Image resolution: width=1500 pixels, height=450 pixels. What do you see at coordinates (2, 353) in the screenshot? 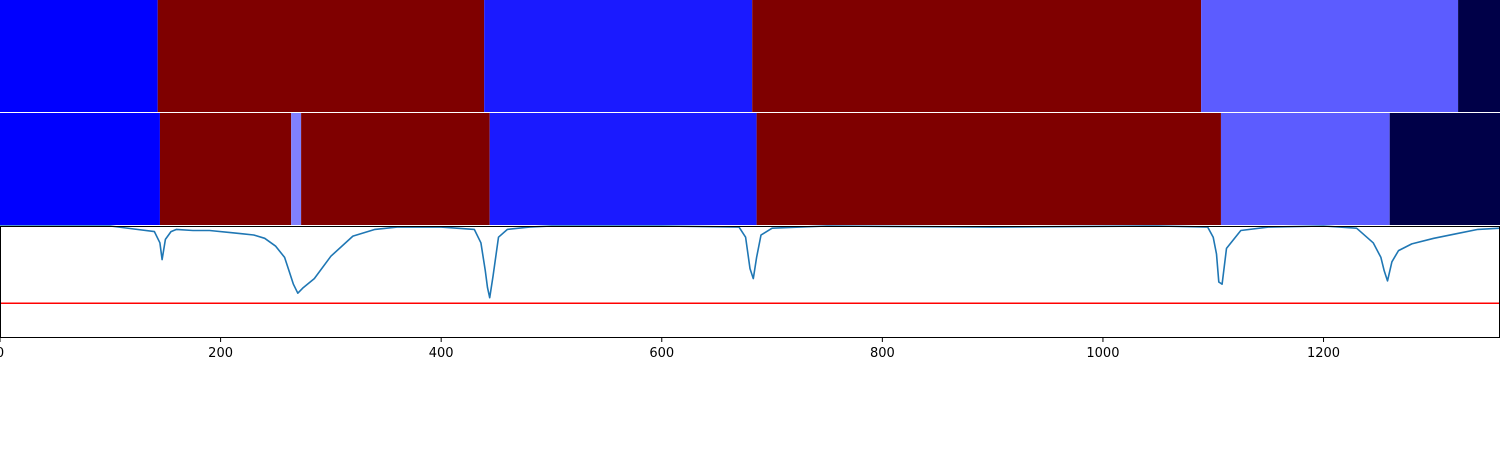
I see `x-tick-label-0: 0` at bounding box center [2, 353].